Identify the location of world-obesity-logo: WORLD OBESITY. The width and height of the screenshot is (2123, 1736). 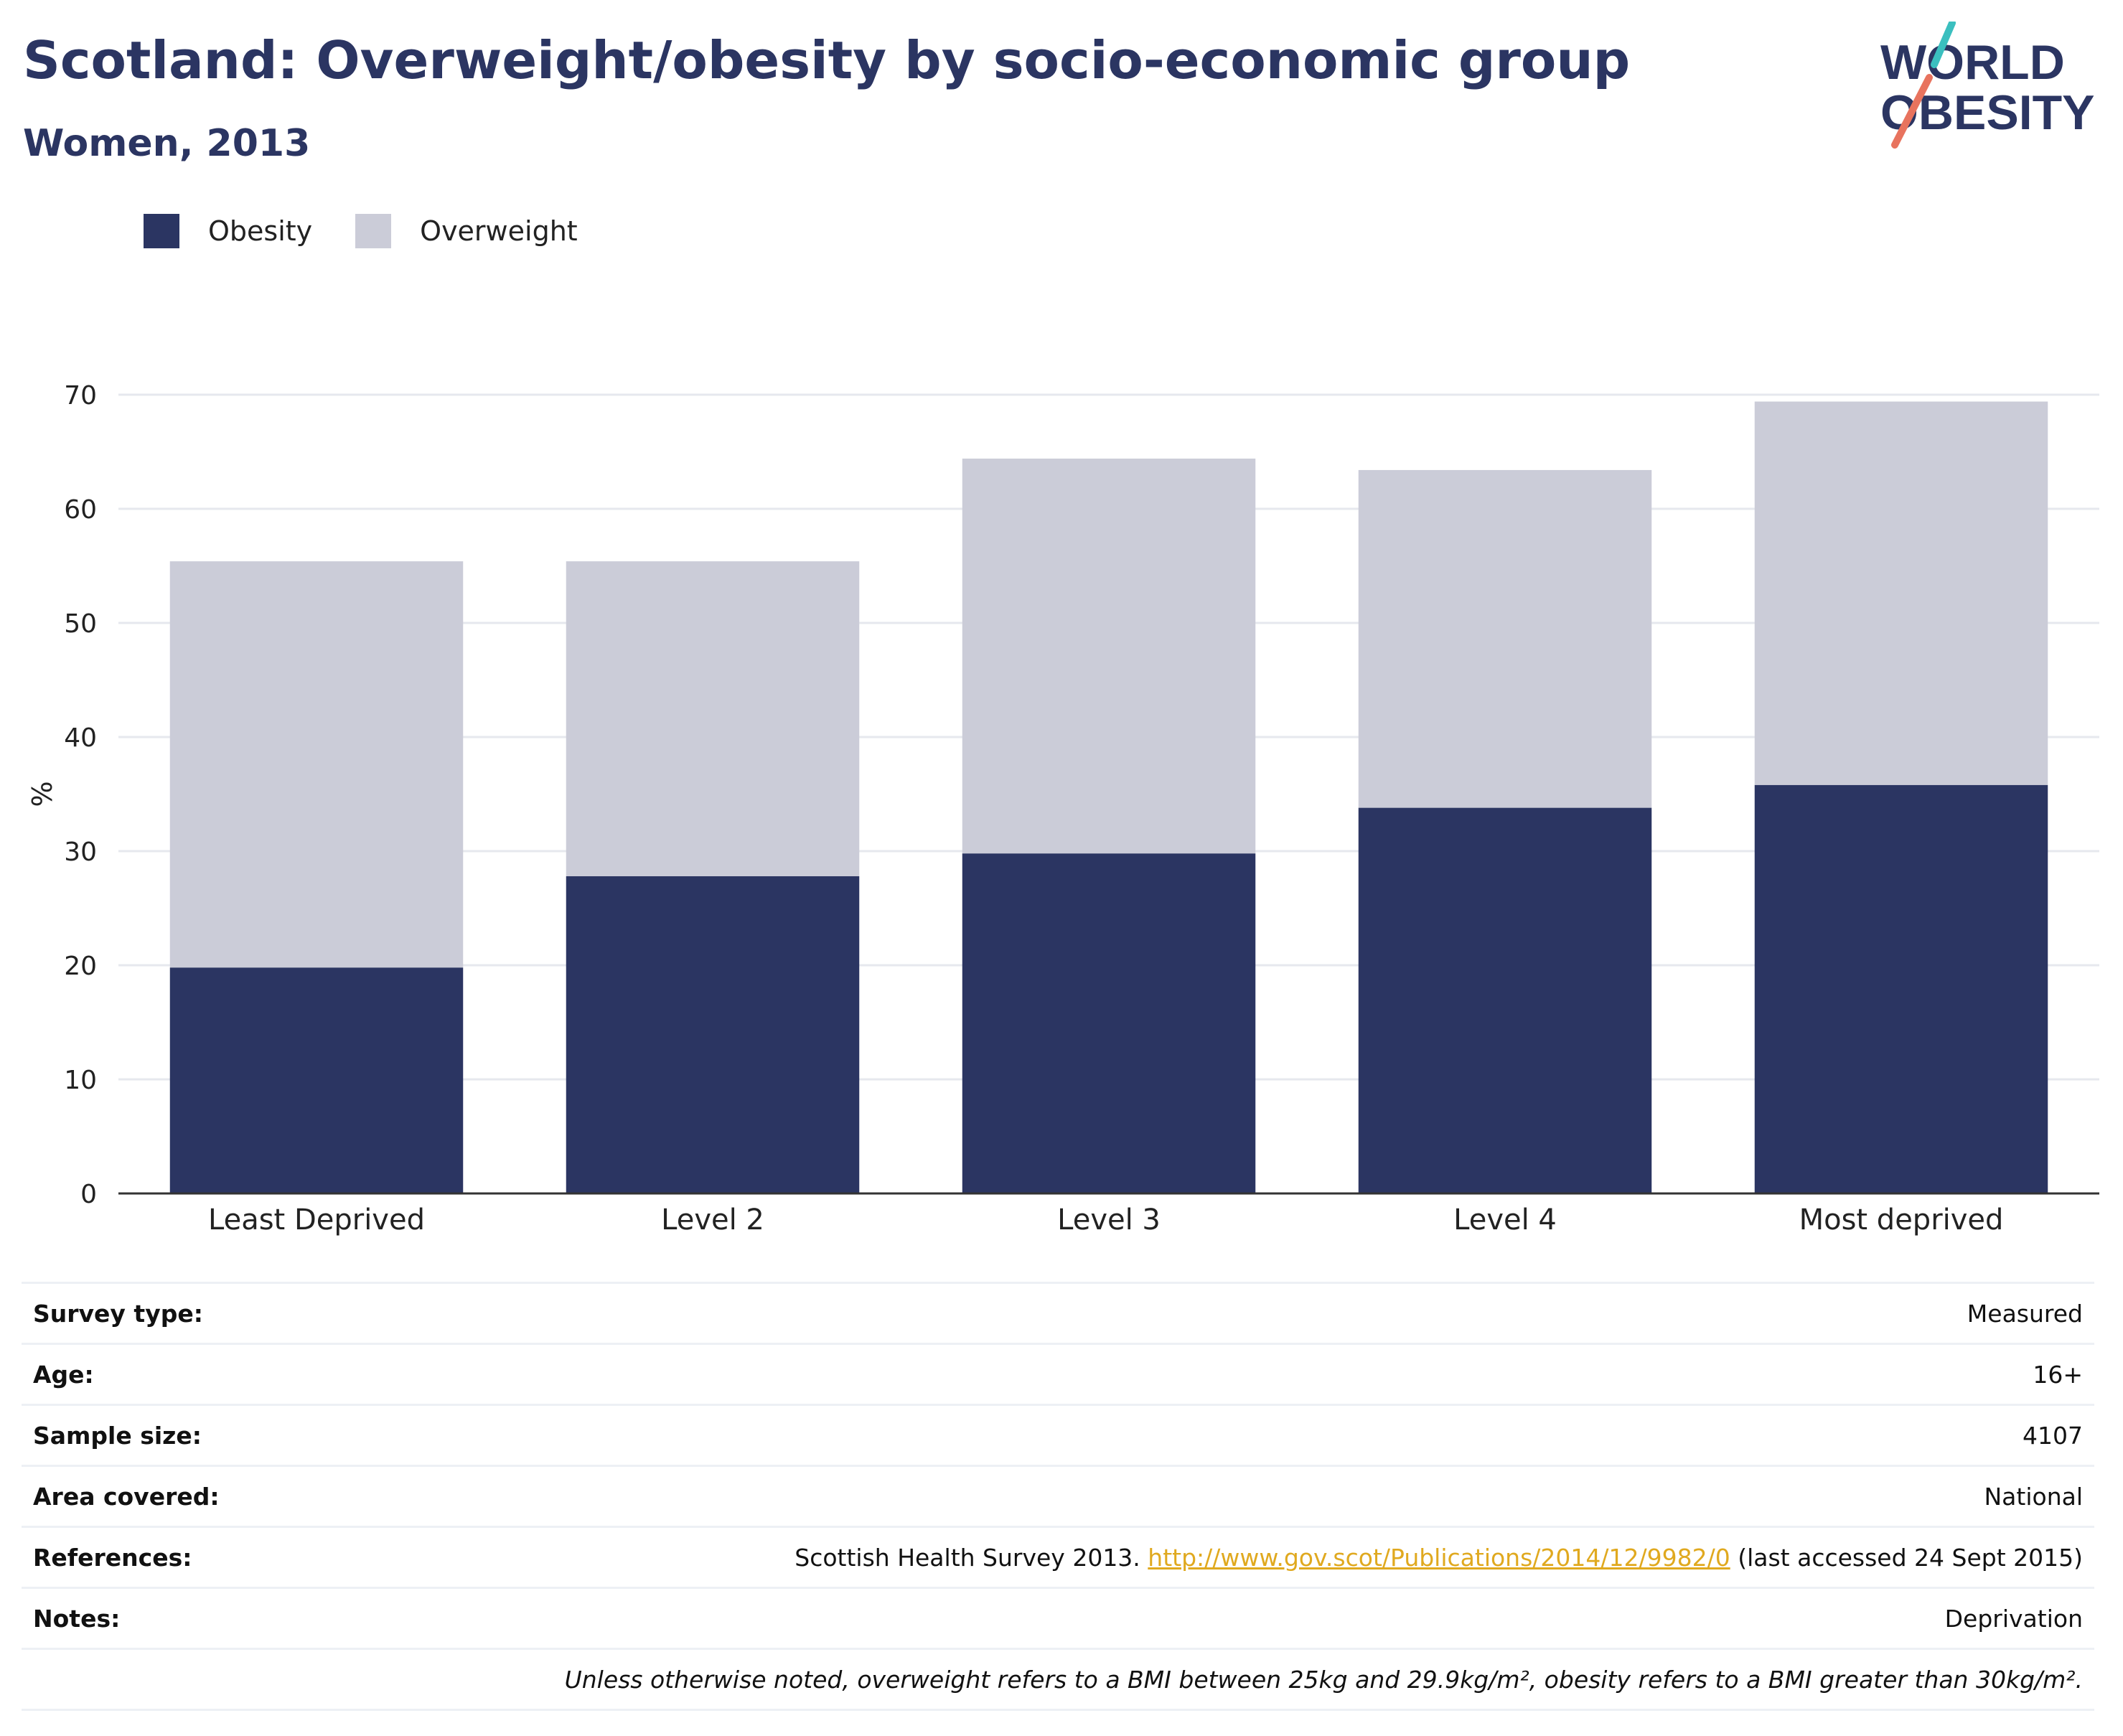
(1987, 85).